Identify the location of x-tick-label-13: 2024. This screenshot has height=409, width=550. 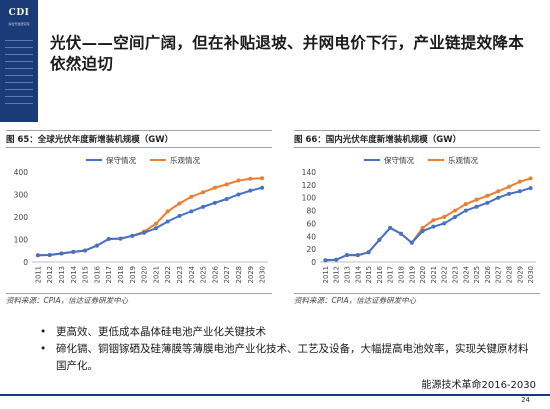
(466, 274).